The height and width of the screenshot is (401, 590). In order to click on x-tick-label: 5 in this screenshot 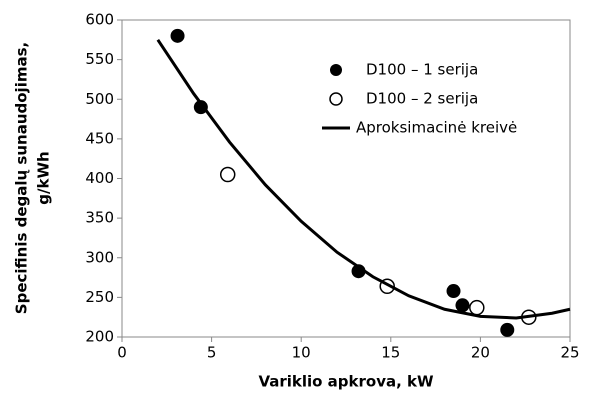, I will do `click(212, 353)`.